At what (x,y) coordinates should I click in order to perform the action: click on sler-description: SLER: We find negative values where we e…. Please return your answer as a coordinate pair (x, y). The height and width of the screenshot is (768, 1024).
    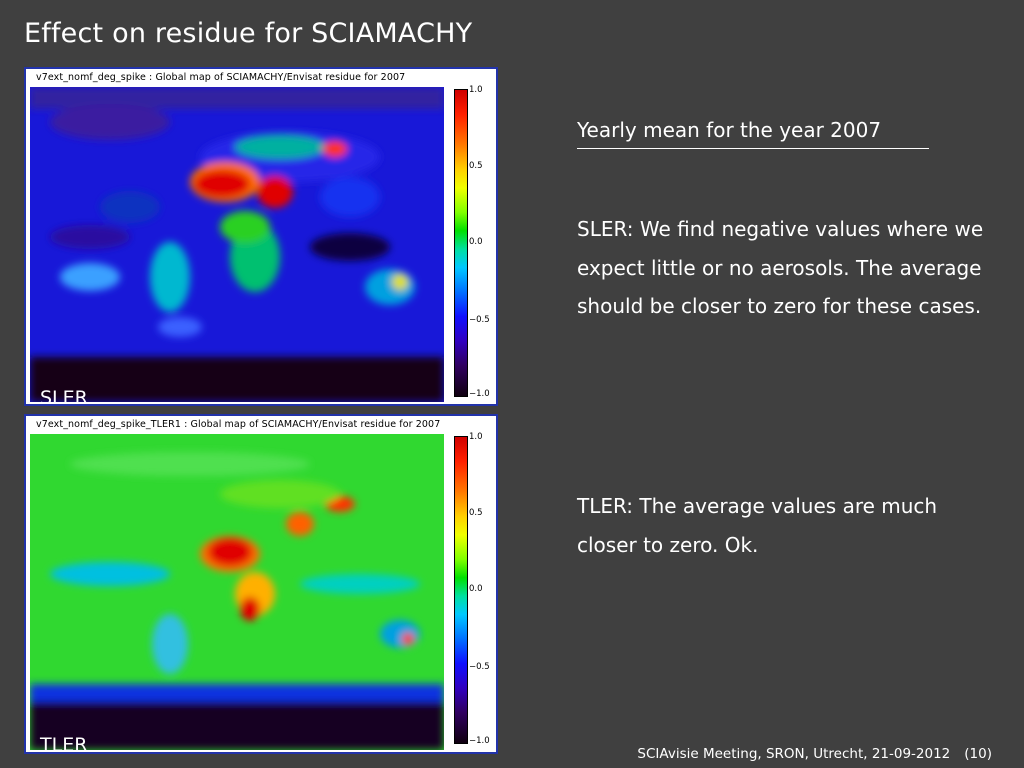
    Looking at the image, I should click on (780, 267).